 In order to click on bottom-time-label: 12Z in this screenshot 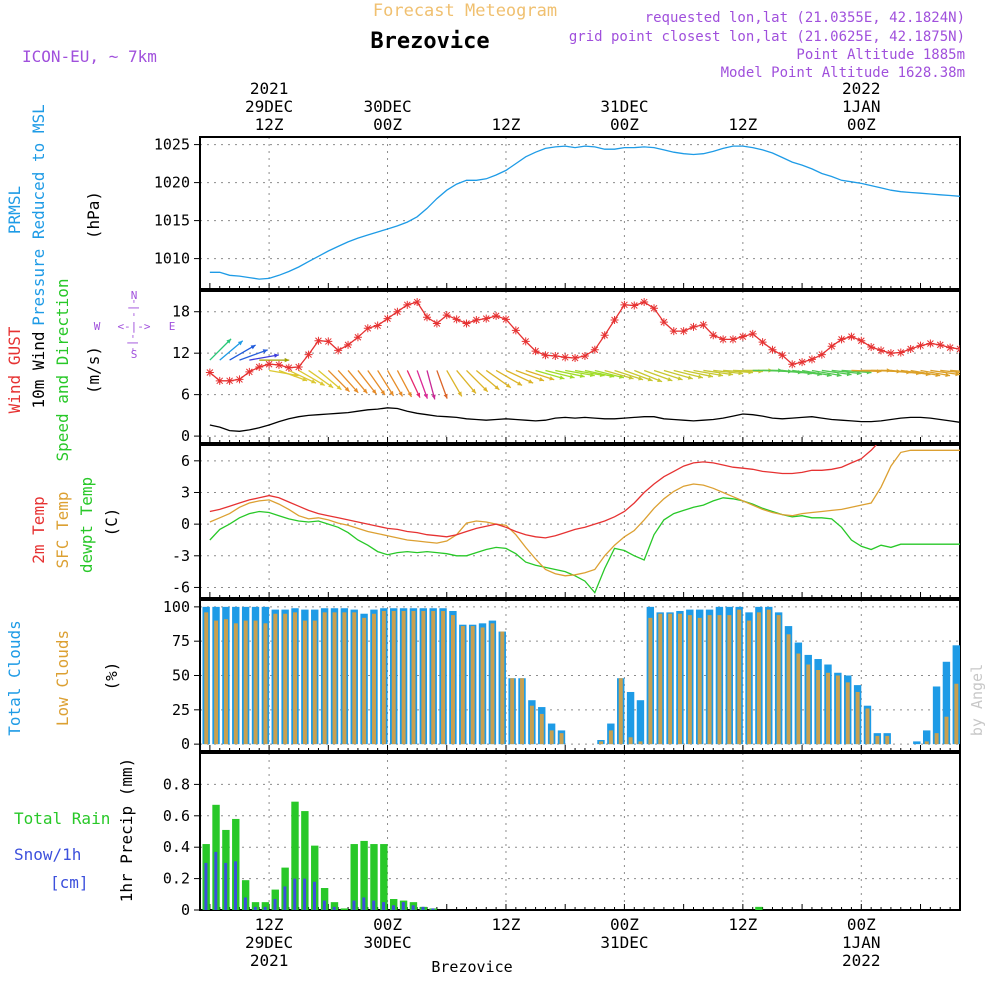, I will do `click(506, 924)`.